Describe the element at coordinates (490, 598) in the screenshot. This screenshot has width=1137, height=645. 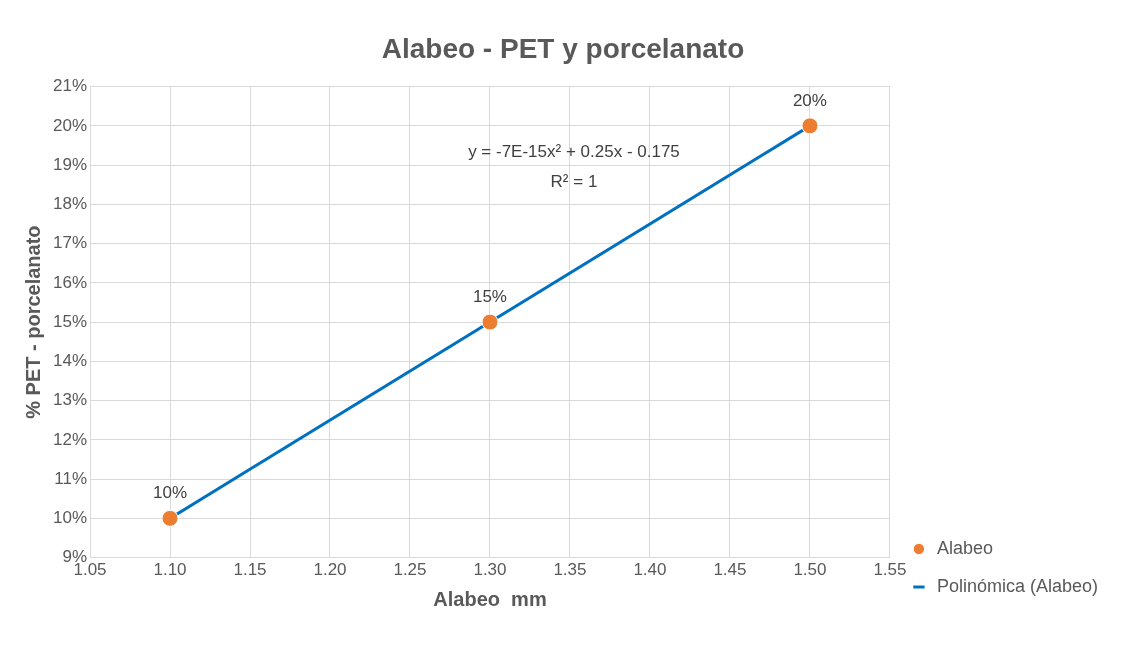
I see `x-axis-title: Alabeo mm` at that location.